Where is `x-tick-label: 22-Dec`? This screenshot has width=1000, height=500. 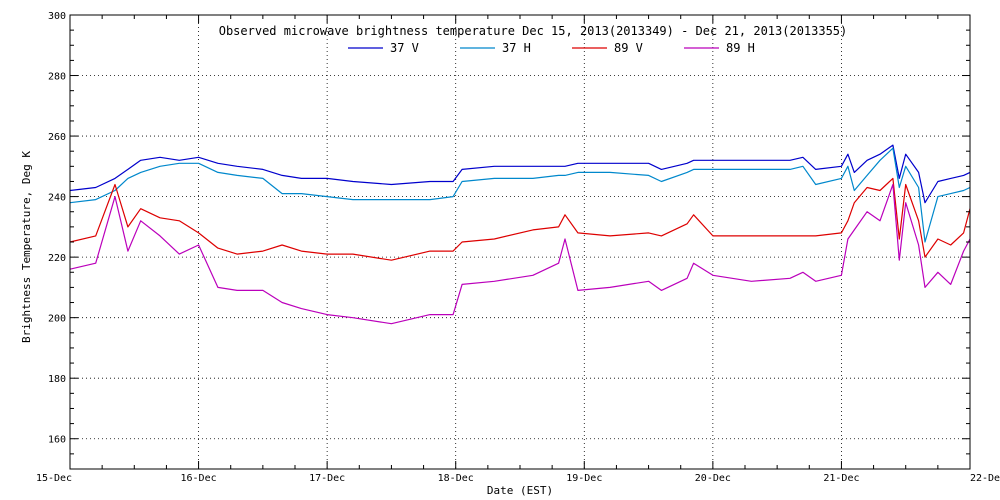 x-tick-label: 22-Dec is located at coordinates (985, 478).